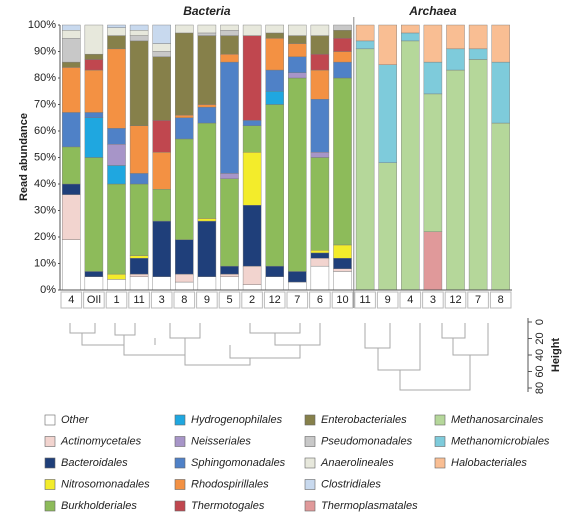  What do you see at coordinates (500, 441) in the screenshot?
I see `legend-label: Methanomicrobiales` at bounding box center [500, 441].